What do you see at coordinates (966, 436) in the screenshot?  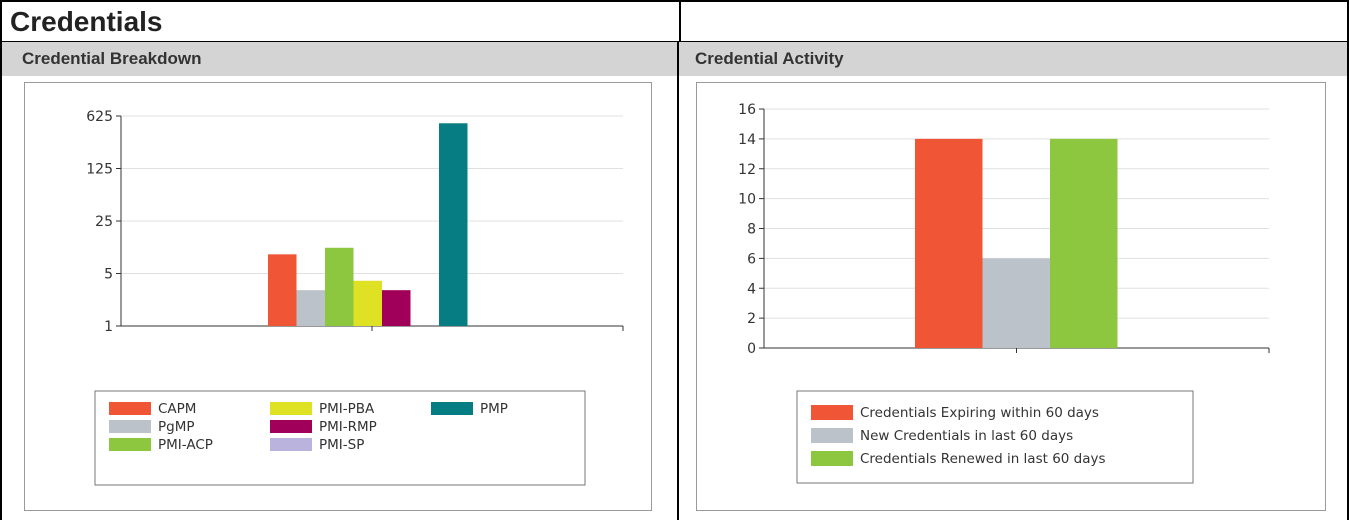 I see `legend-label: New Credentials in last 60 days` at bounding box center [966, 436].